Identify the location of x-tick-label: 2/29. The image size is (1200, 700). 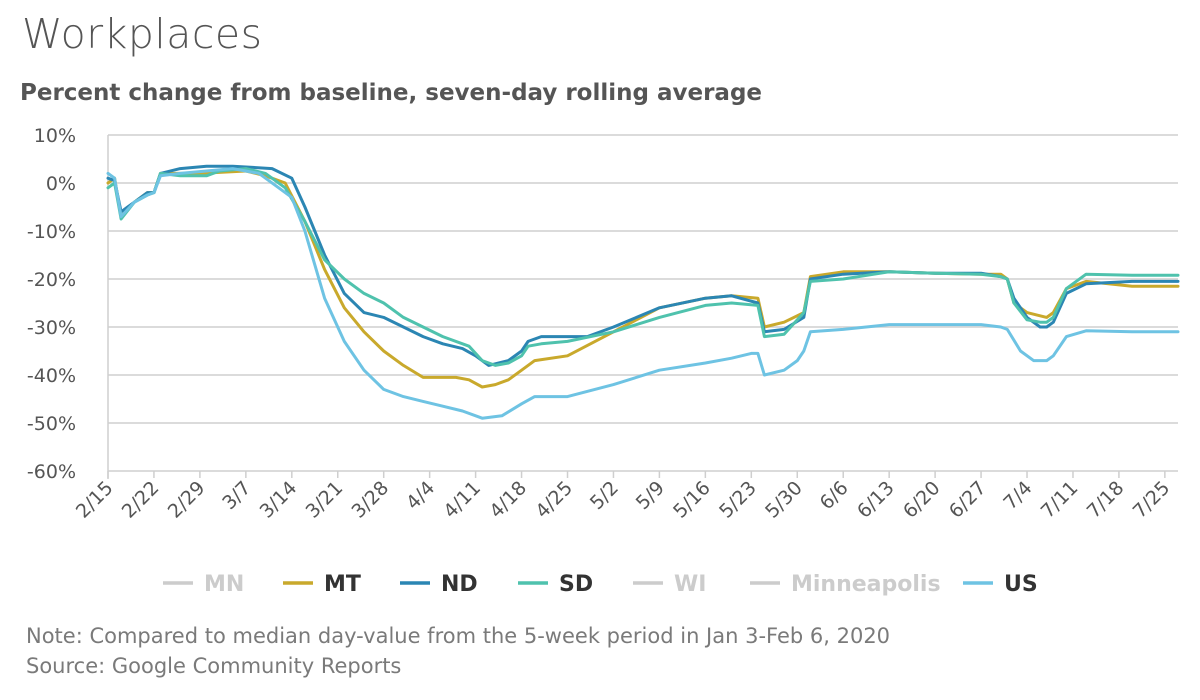
(187, 500).